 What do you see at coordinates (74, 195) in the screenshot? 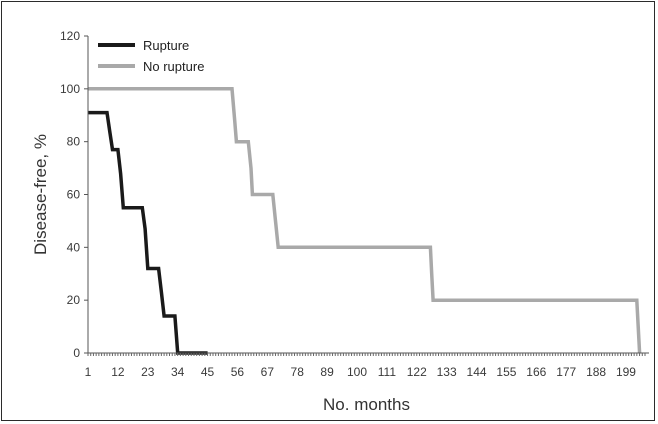
I see `y-tick-label: 60` at bounding box center [74, 195].